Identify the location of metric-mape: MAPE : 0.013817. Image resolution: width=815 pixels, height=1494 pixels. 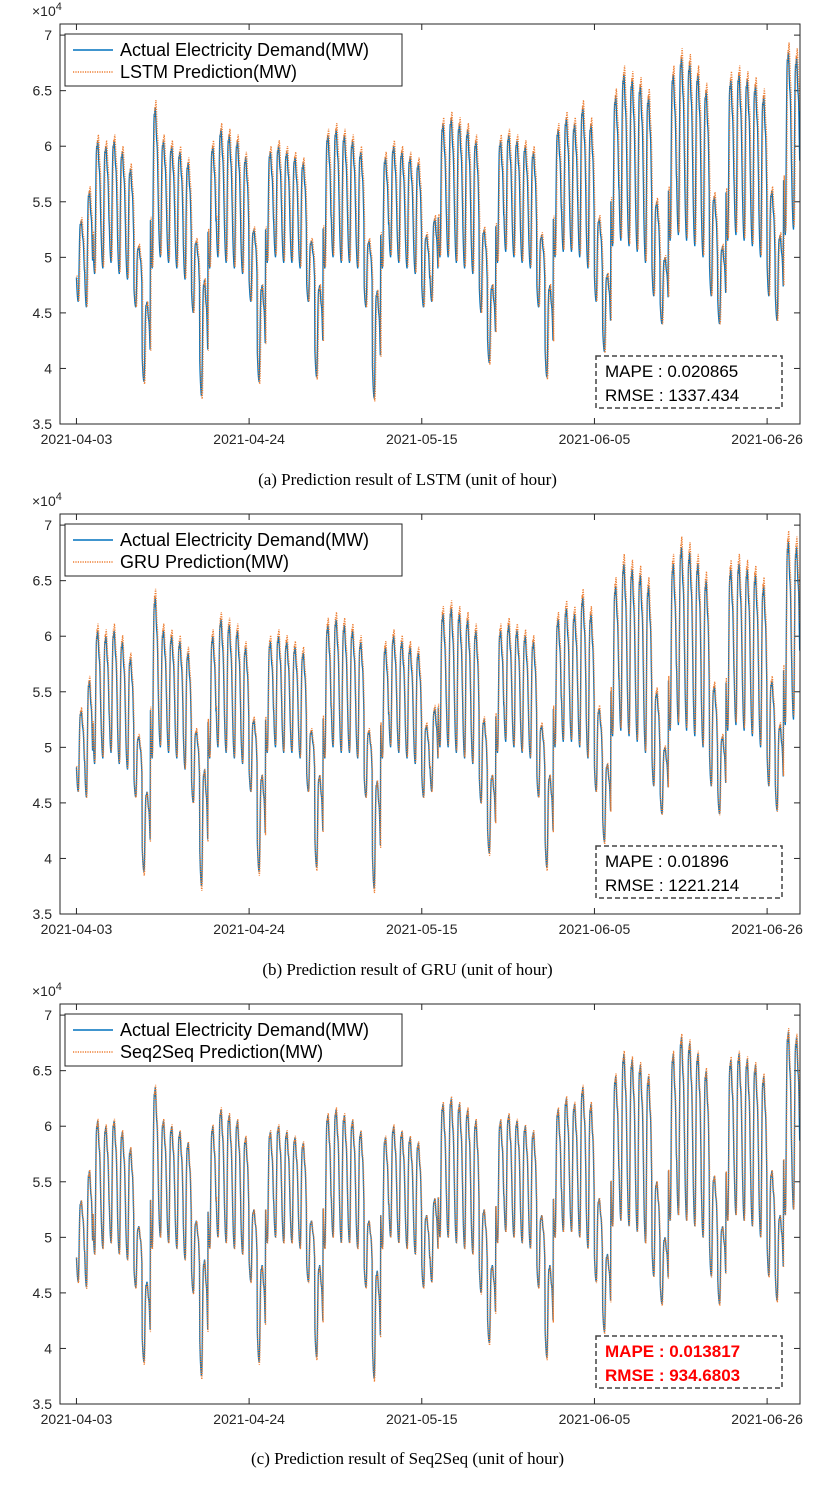
(672, 1351).